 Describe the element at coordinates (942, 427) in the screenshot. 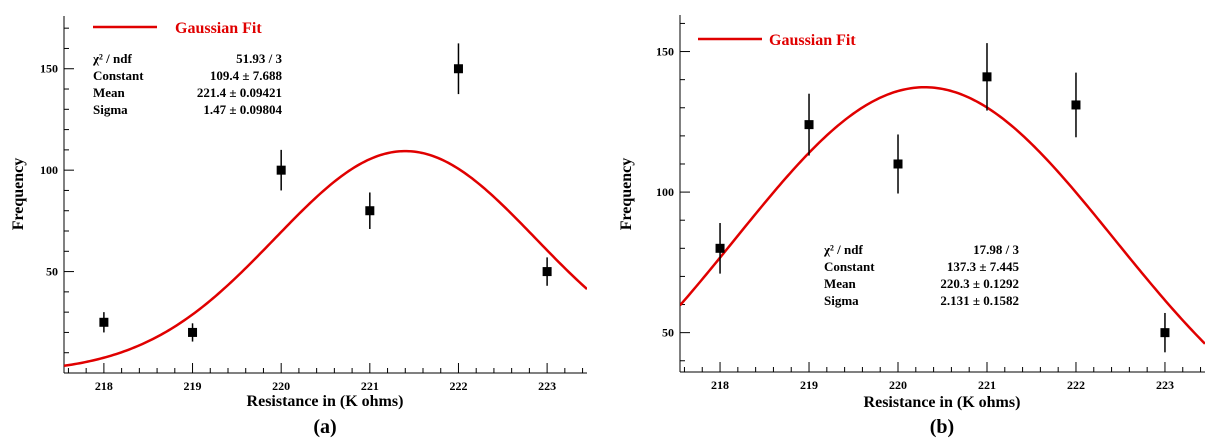

I see `panel-caption: (b)` at that location.